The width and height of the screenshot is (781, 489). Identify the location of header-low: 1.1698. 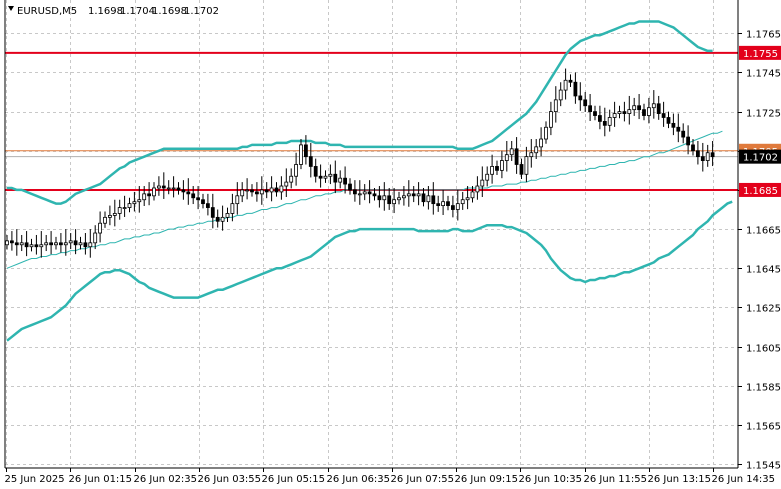
(169, 11).